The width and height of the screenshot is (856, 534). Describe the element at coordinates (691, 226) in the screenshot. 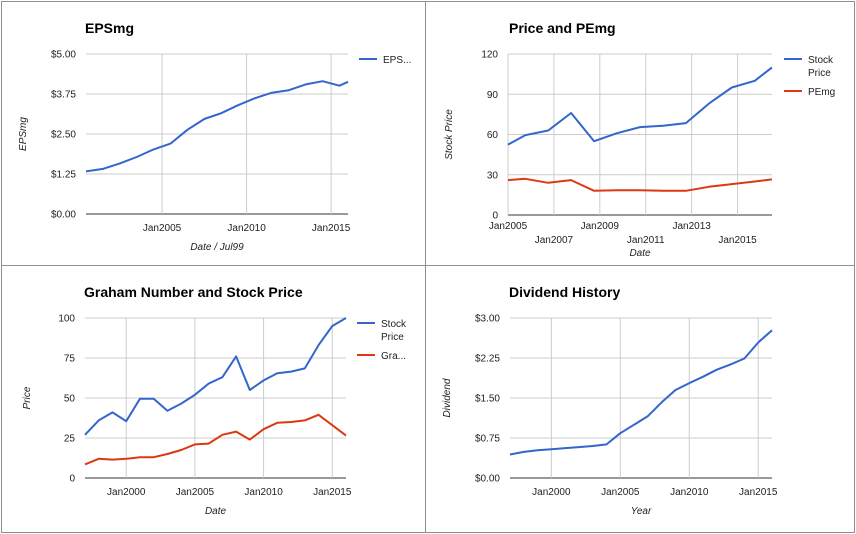

I see `x-tick-label: Jan2013` at that location.